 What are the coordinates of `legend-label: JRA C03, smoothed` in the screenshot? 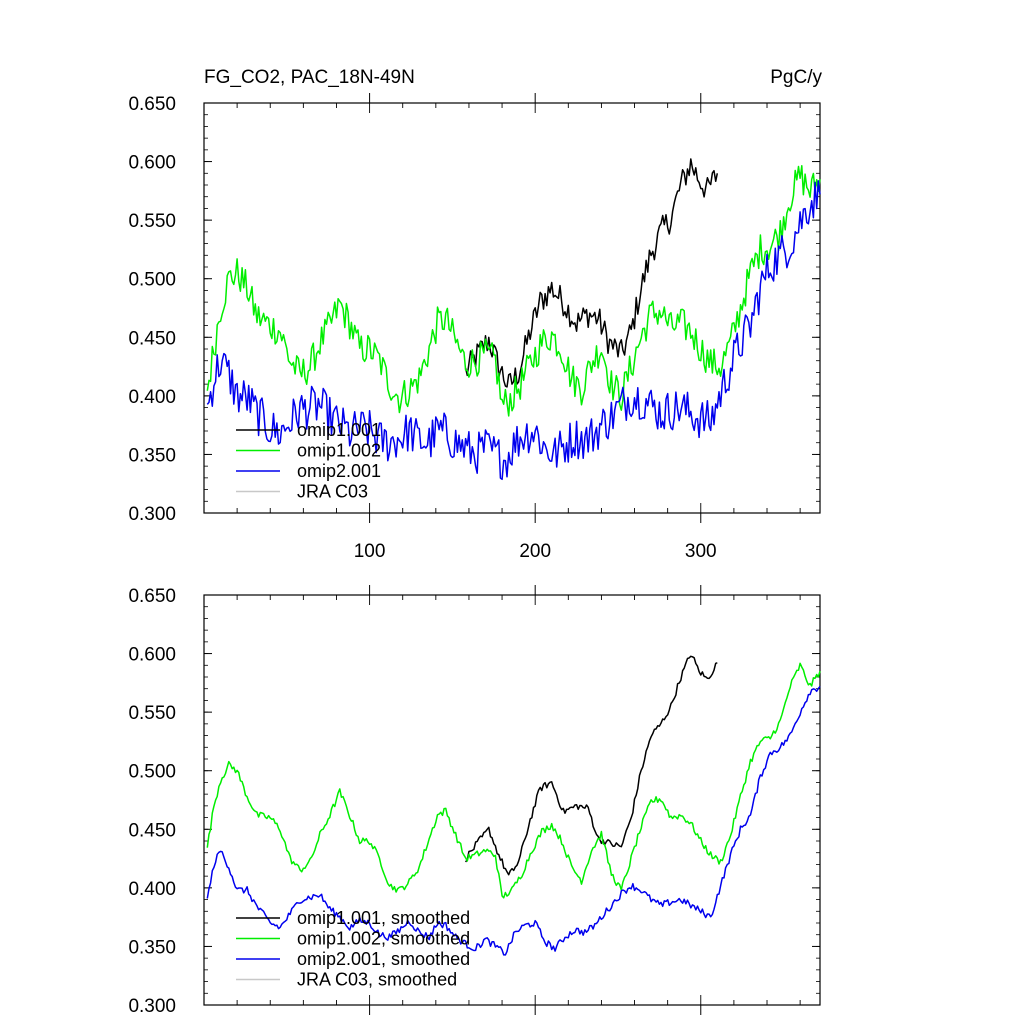 It's located at (377, 980).